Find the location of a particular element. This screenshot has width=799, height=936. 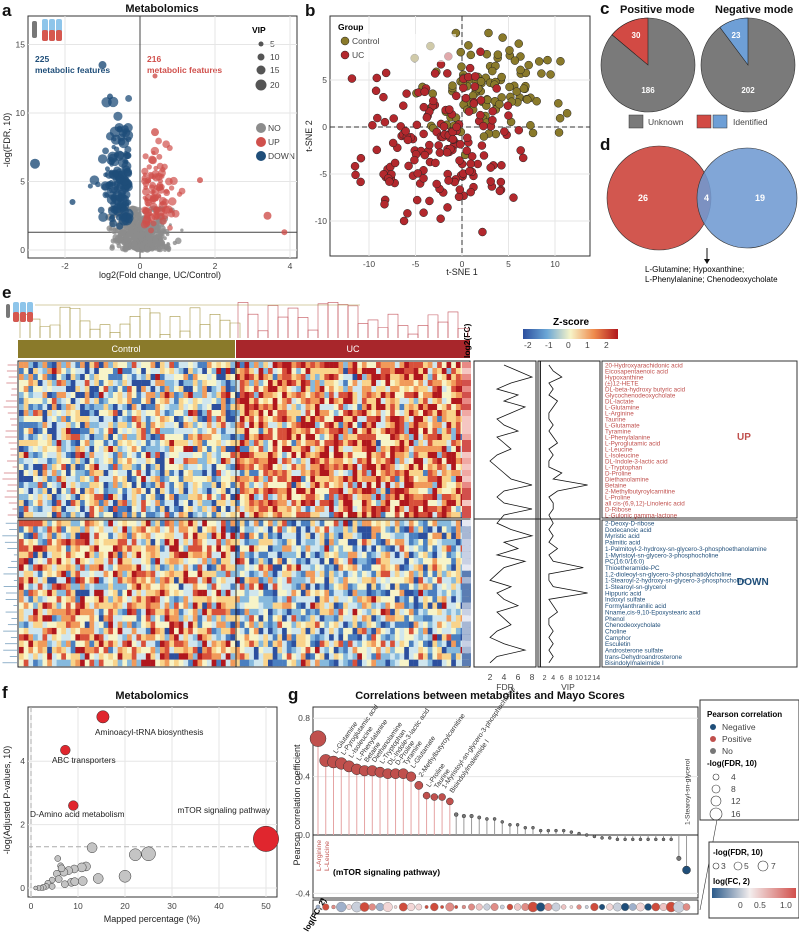

point-uc is located at coordinates (447, 207).